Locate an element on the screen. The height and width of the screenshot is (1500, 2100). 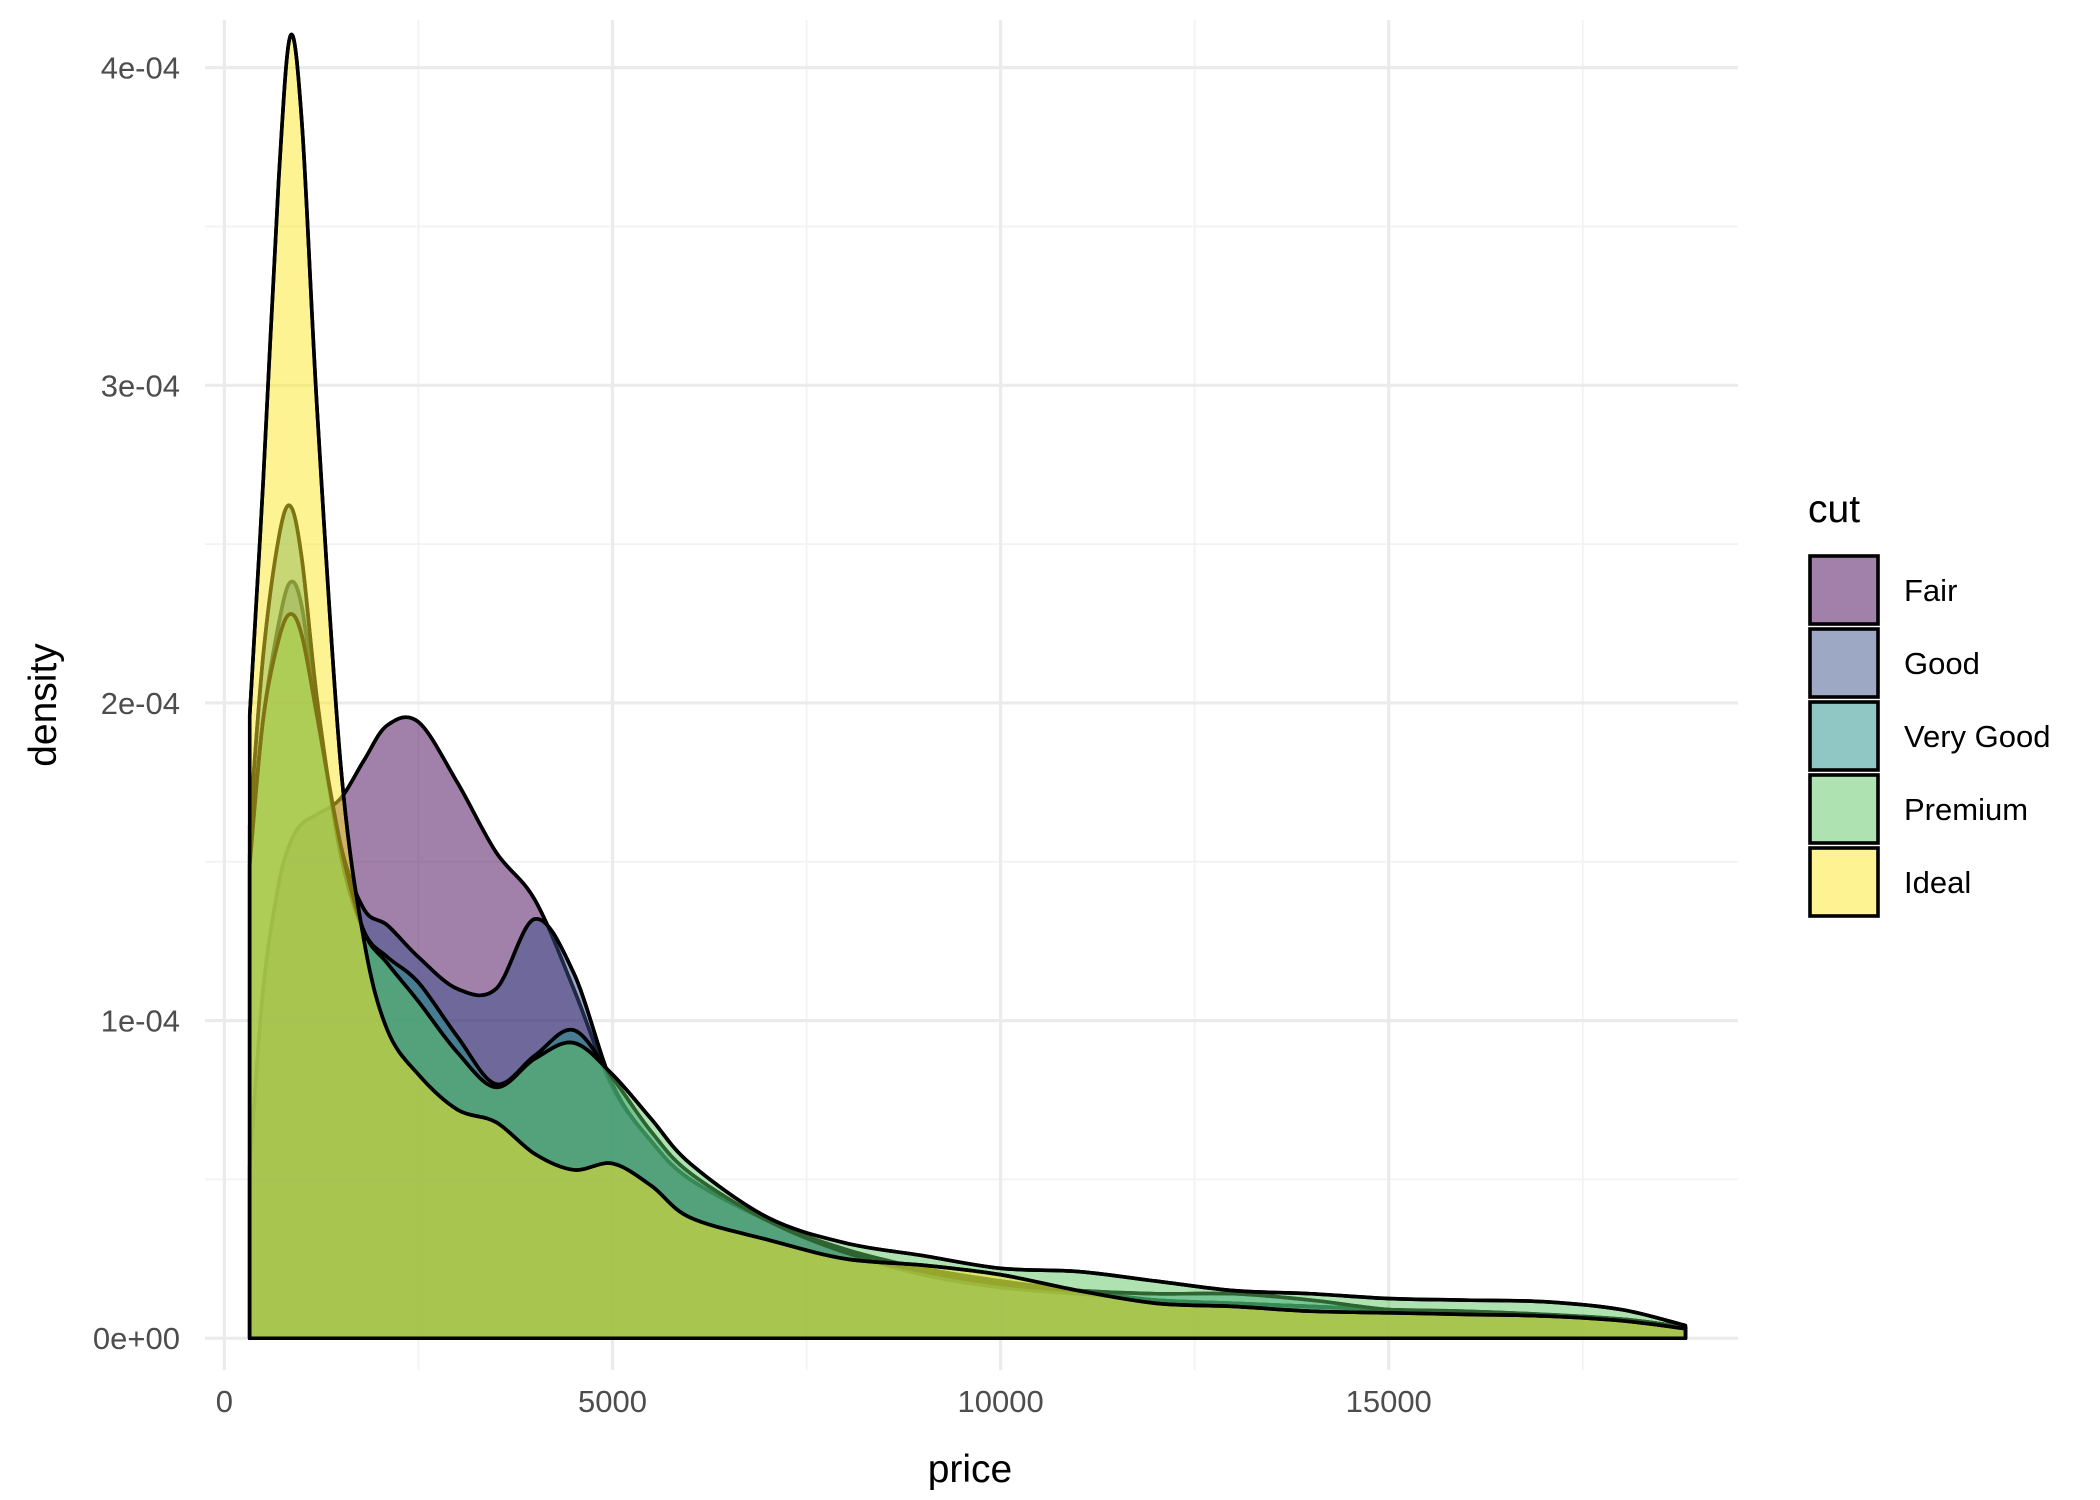
legend-label-ideal: Ideal is located at coordinates (1937, 882).